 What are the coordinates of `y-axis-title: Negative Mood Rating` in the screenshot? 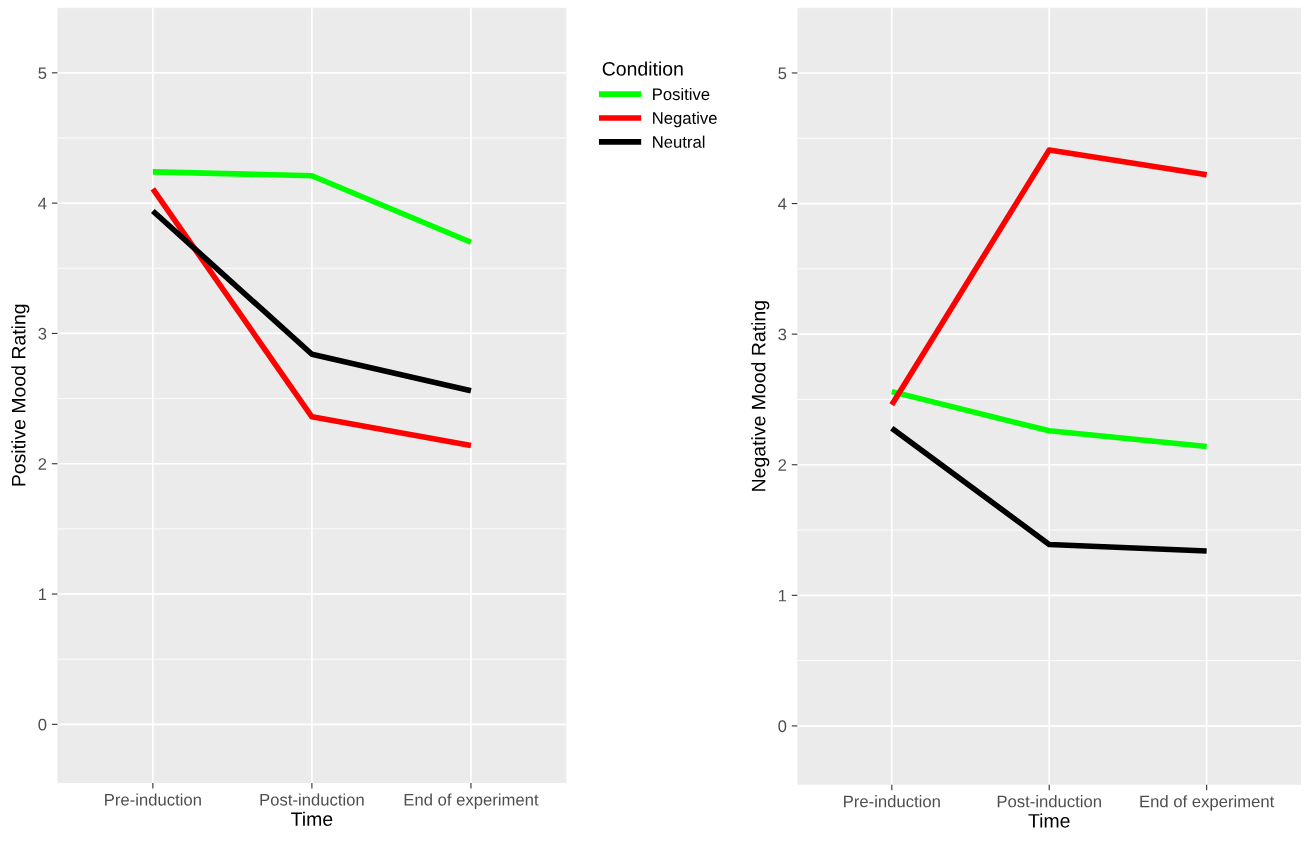 It's located at (760, 396).